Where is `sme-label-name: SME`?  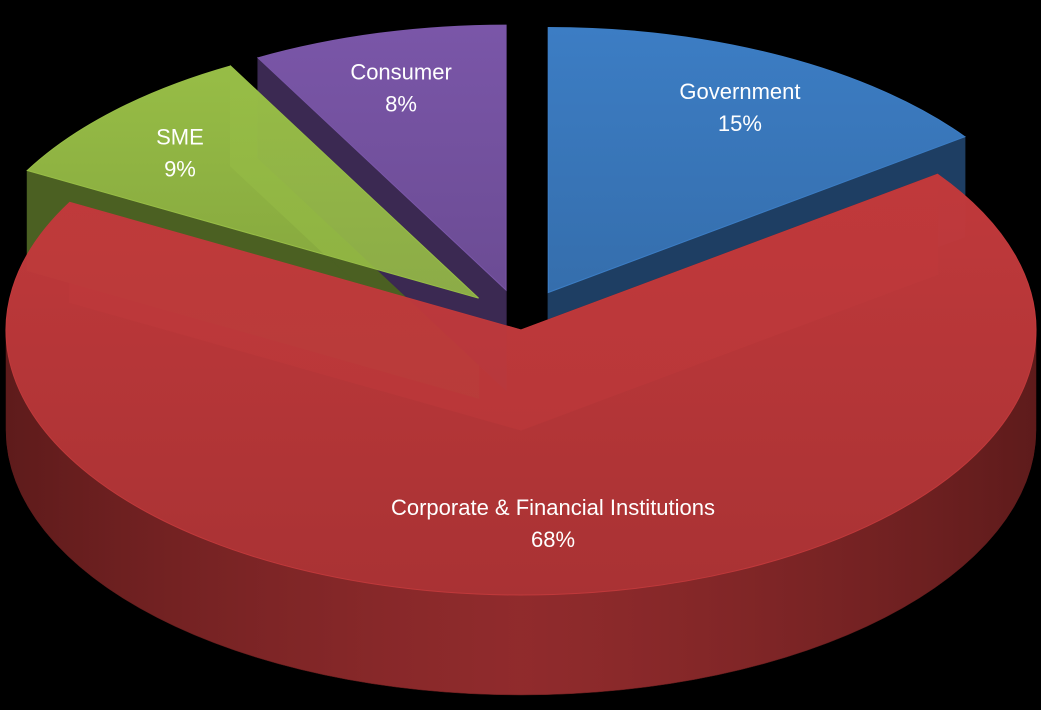 sme-label-name: SME is located at coordinates (180, 137).